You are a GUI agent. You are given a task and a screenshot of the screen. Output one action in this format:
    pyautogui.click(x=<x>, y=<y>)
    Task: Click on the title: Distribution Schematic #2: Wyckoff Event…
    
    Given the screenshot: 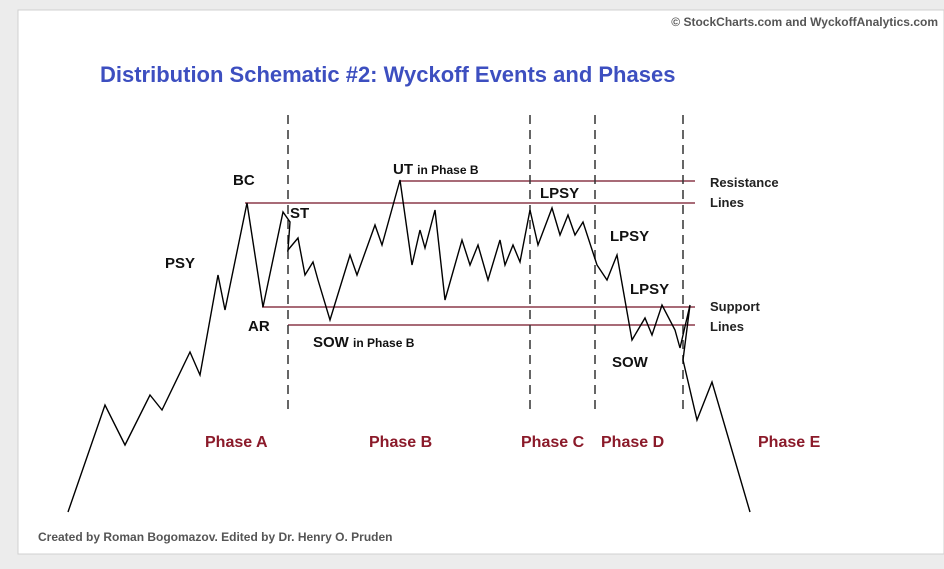 What is the action you would take?
    pyautogui.click(x=387, y=74)
    